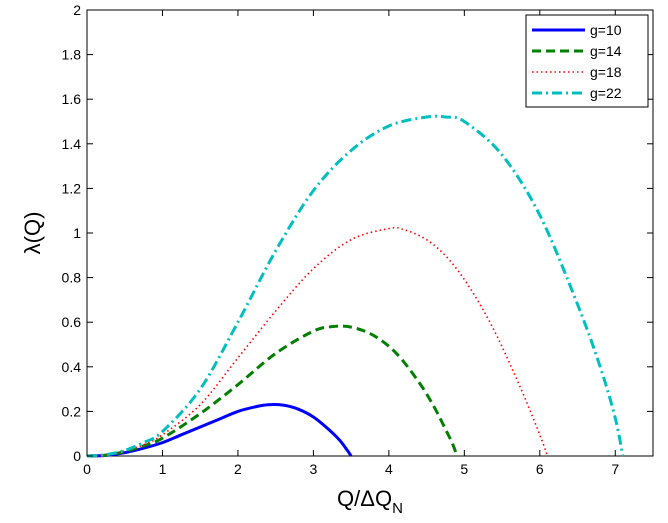 The height and width of the screenshot is (523, 668). What do you see at coordinates (587, 61) in the screenshot?
I see `legend: g=10 g=14 g=18 g=22` at bounding box center [587, 61].